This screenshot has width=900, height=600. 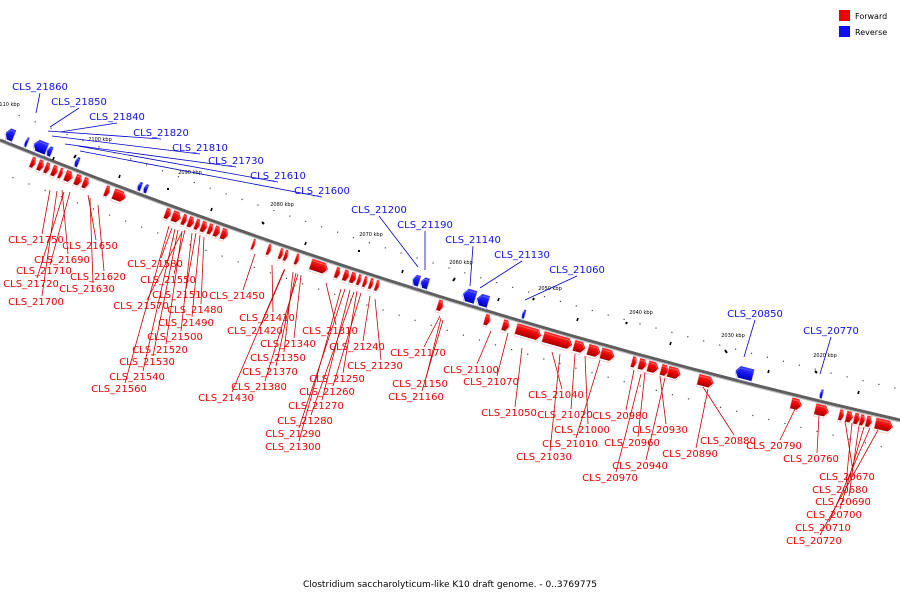 I want to click on forward-gene-label: CLS_21490, so click(x=186, y=323).